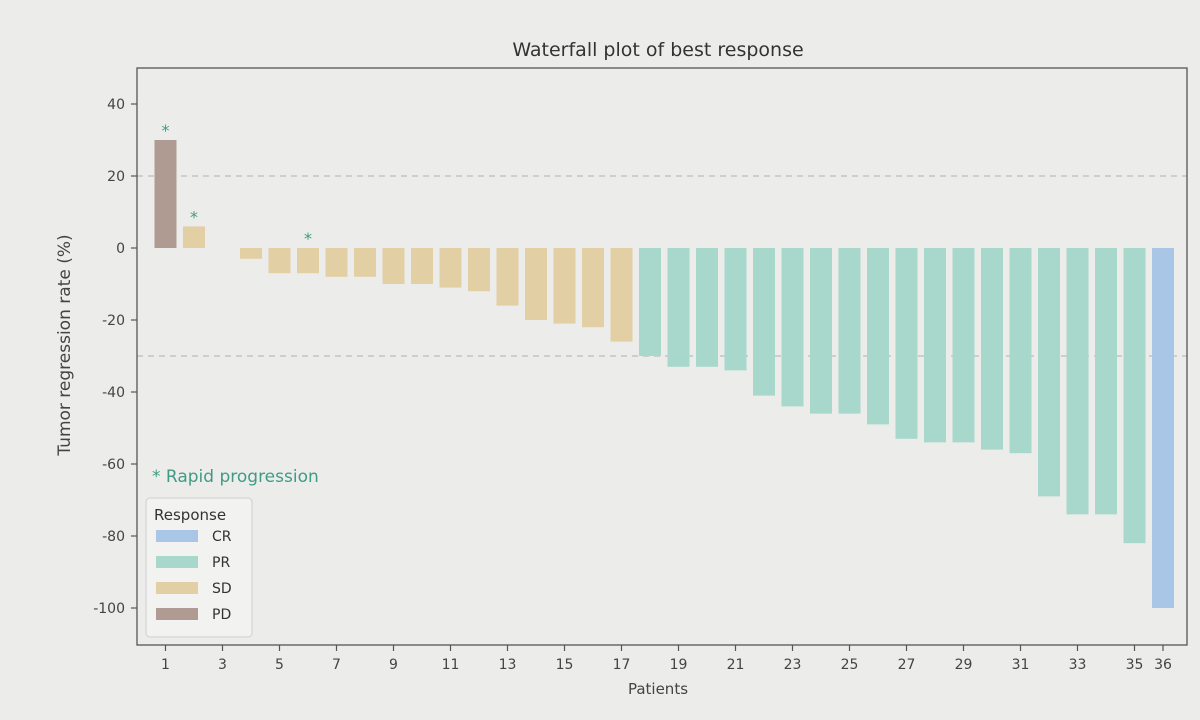 Image resolution: width=1200 pixels, height=720 pixels. Describe the element at coordinates (190, 515) in the screenshot. I see `legend-title: Response` at that location.